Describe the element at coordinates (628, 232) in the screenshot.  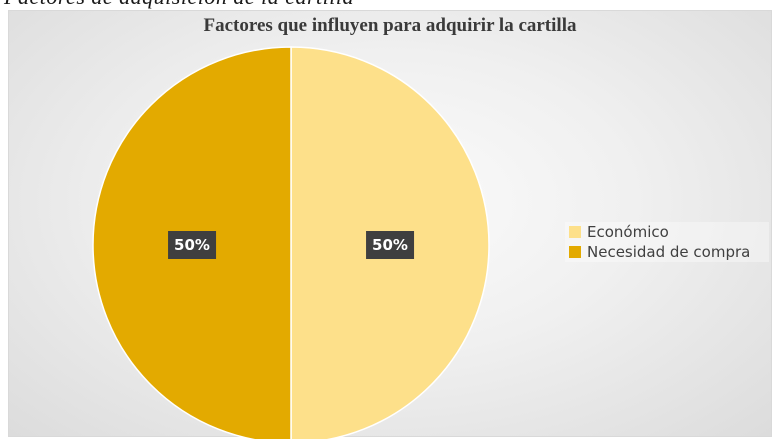
I see `legend-label-0: Económico` at that location.